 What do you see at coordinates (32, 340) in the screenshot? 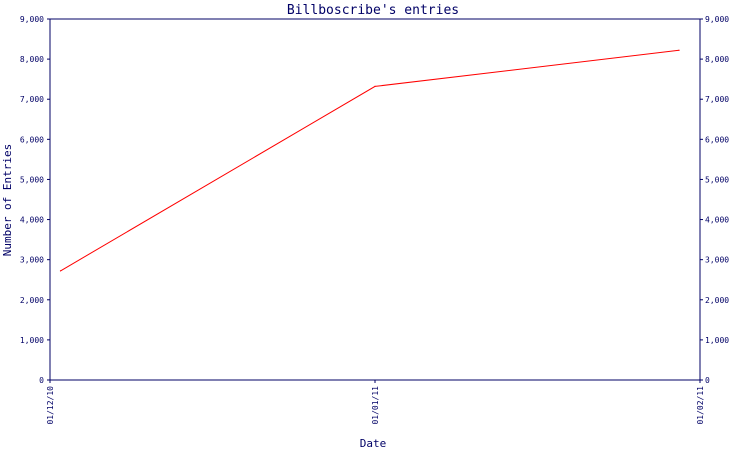
I see `y-tick-label-left: 1,000` at bounding box center [32, 340].